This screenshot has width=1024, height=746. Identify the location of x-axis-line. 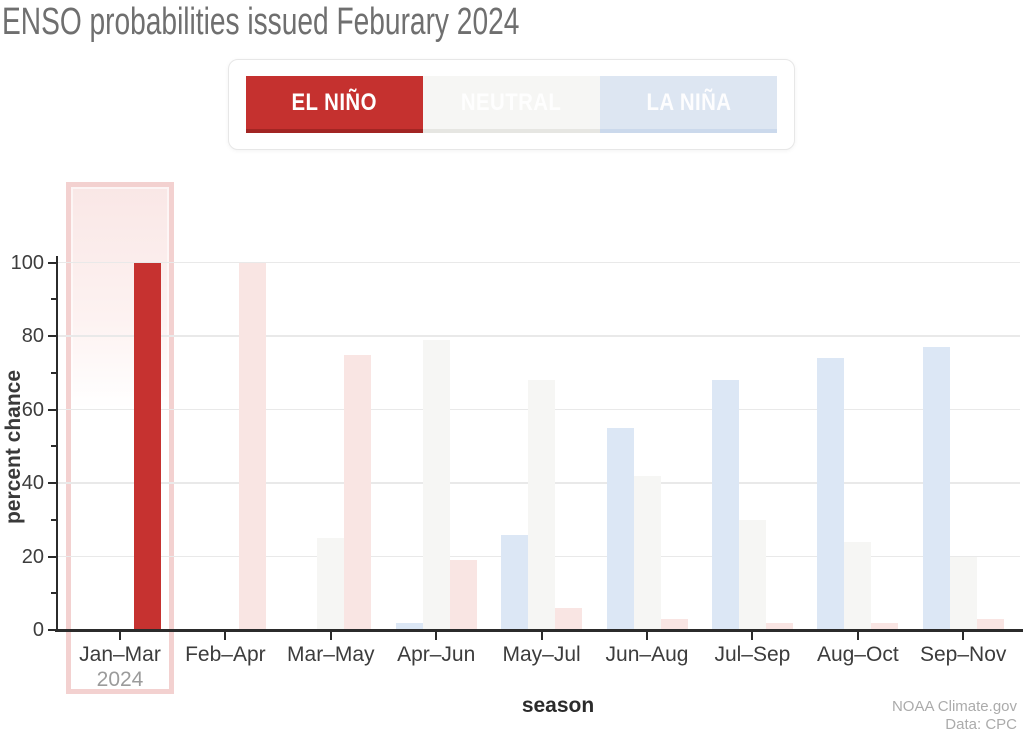
(539, 630).